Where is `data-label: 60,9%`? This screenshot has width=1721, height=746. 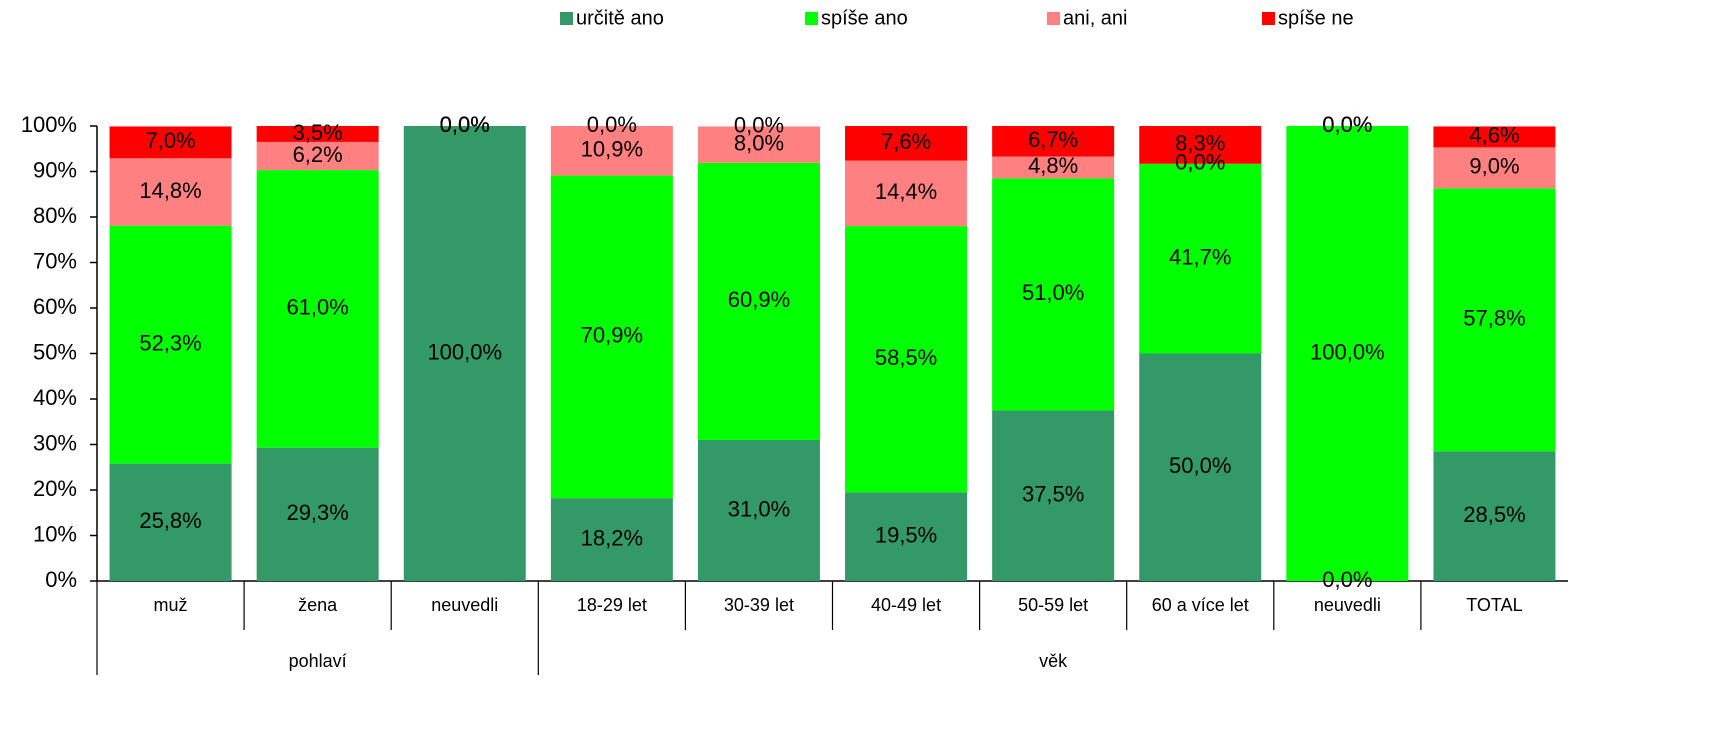 data-label: 60,9% is located at coordinates (759, 299).